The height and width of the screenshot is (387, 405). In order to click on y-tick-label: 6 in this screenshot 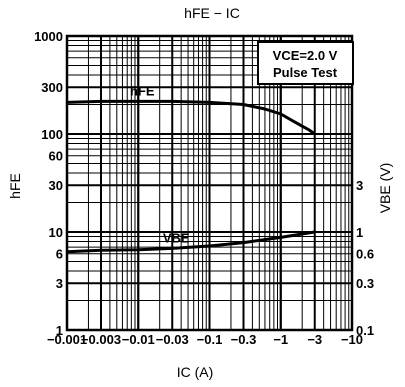, I will do `click(59, 254)`.